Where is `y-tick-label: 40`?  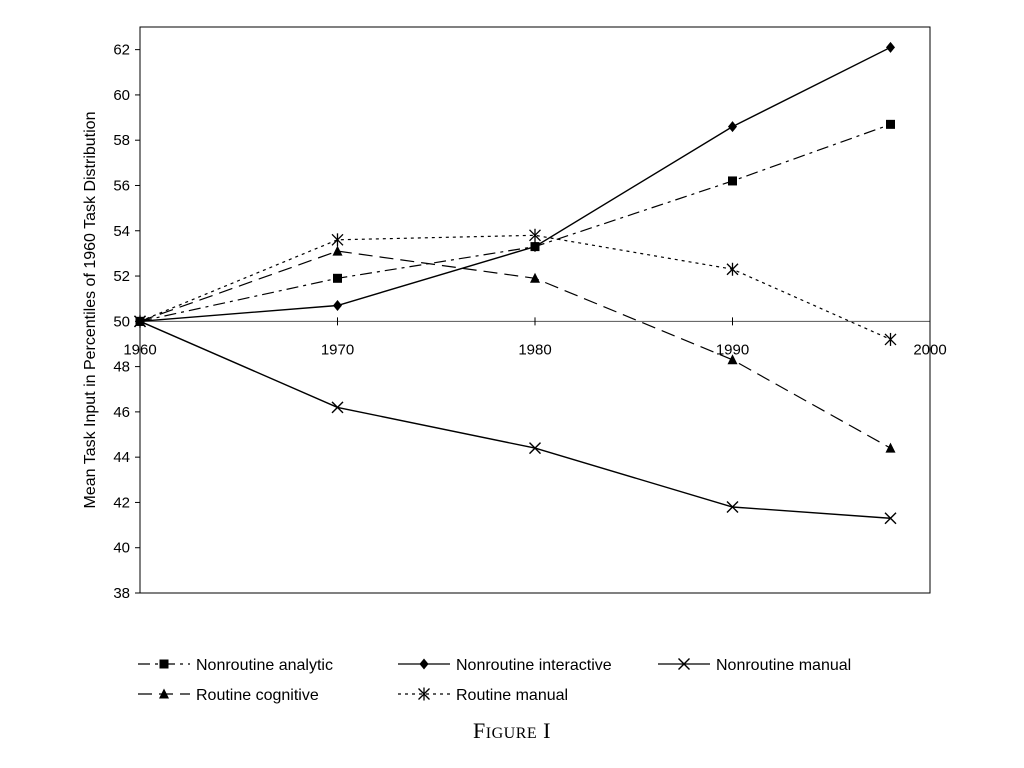
y-tick-label: 40 is located at coordinates (121, 548).